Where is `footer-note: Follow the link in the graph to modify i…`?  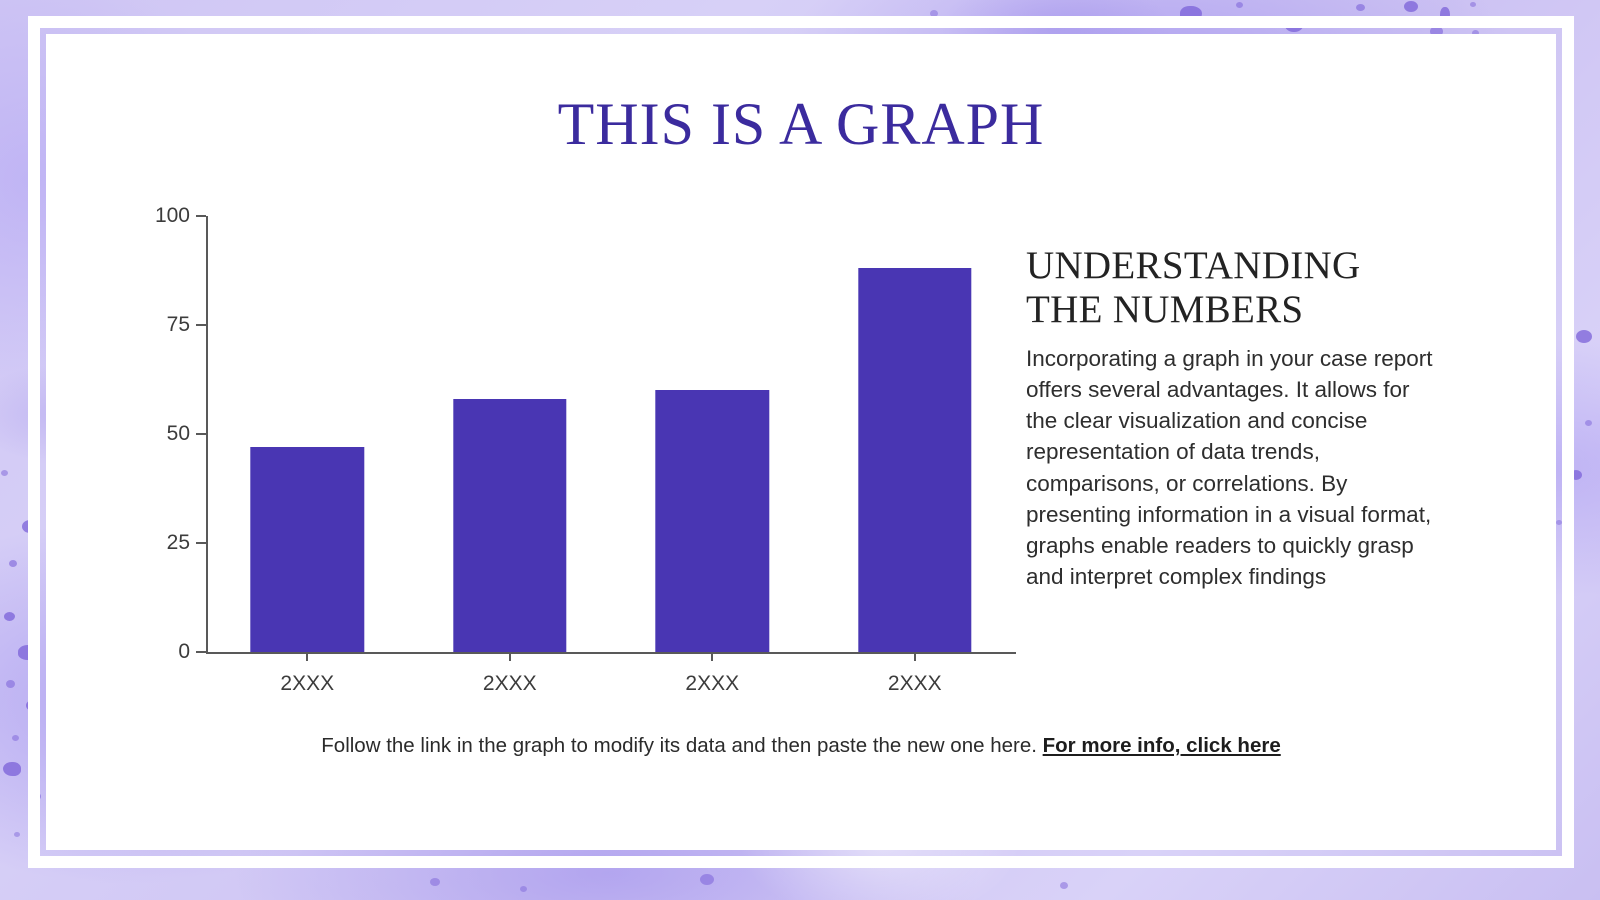 footer-note: Follow the link in the graph to modify i… is located at coordinates (801, 746).